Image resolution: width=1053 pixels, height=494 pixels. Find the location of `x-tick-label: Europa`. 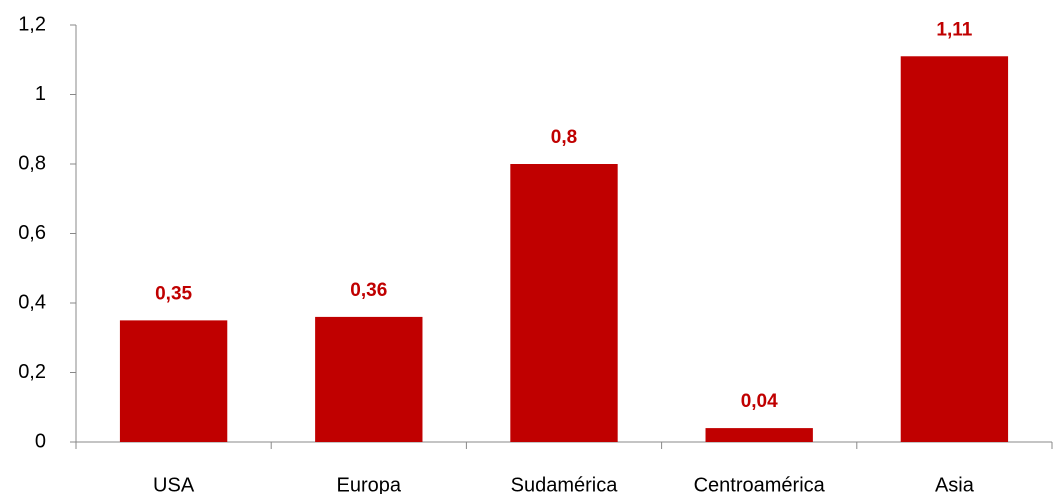

x-tick-label: Europa is located at coordinates (369, 484).